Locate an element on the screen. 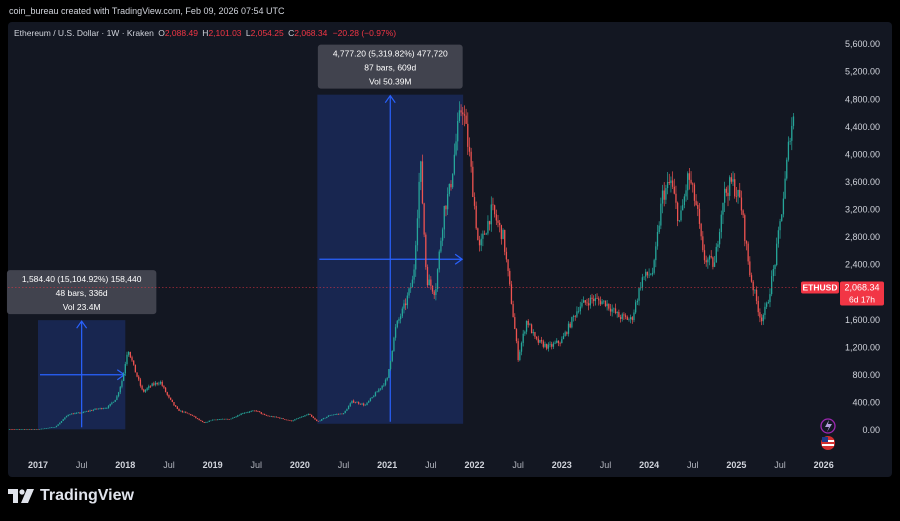  high-value: 2,101.03 is located at coordinates (225, 33).